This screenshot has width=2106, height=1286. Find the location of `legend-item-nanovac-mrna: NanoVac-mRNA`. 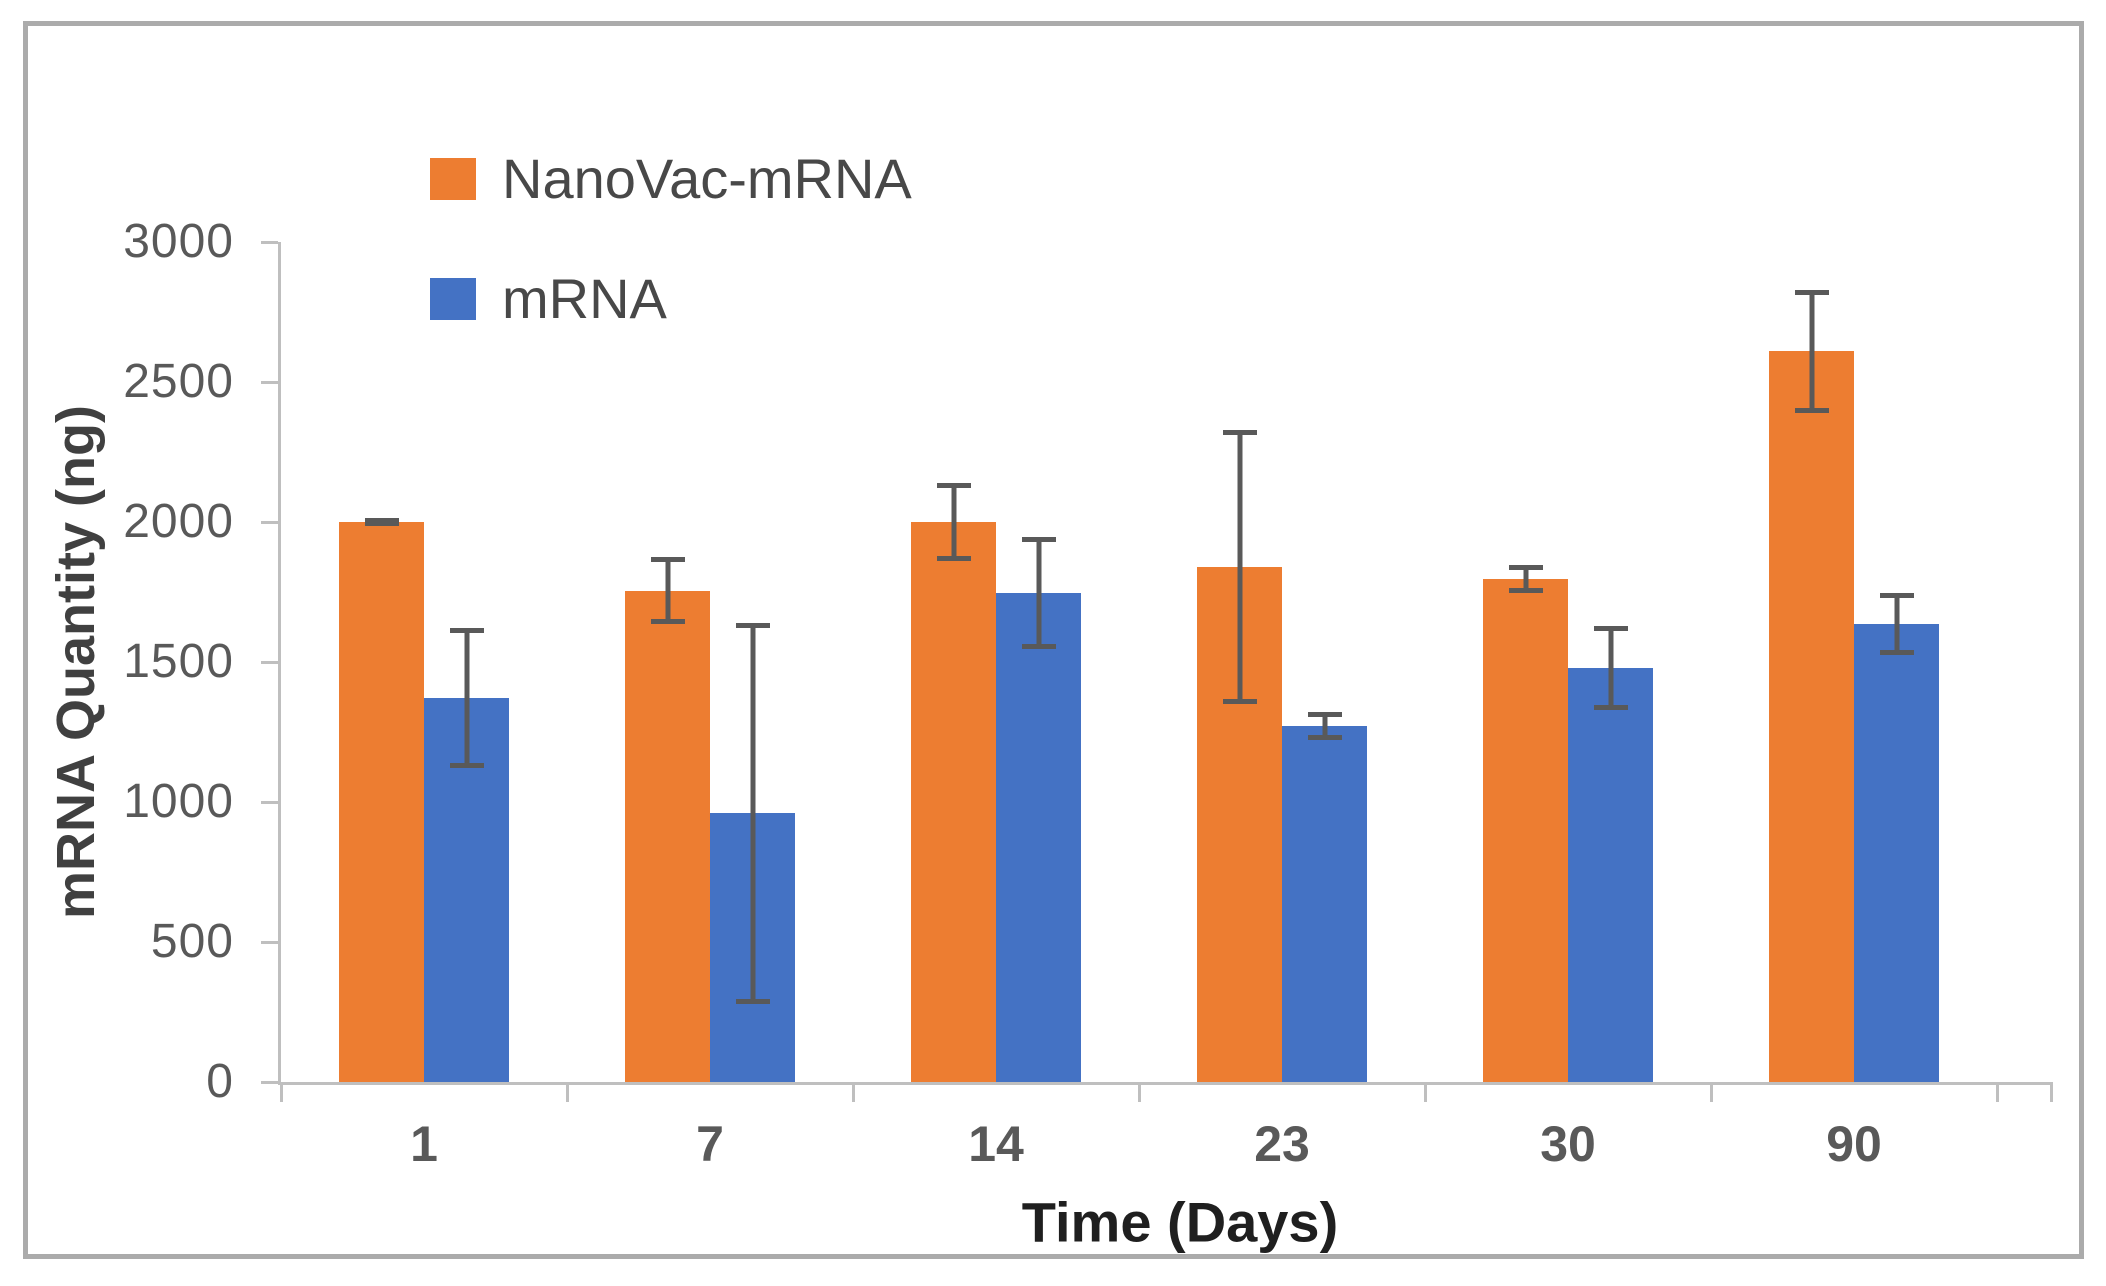

legend-item-nanovac-mrna: NanoVac-mRNA is located at coordinates (671, 178).